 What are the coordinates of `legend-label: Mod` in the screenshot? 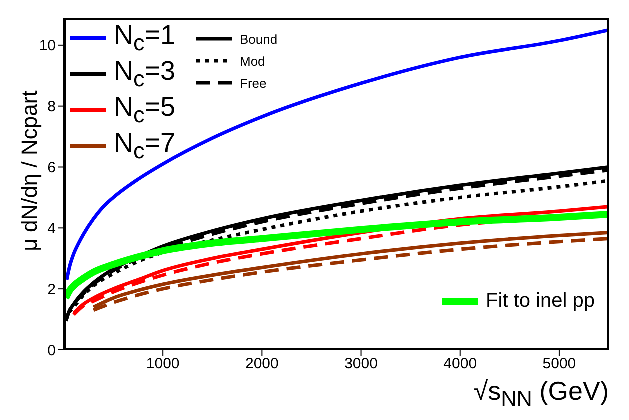 It's located at (253, 61).